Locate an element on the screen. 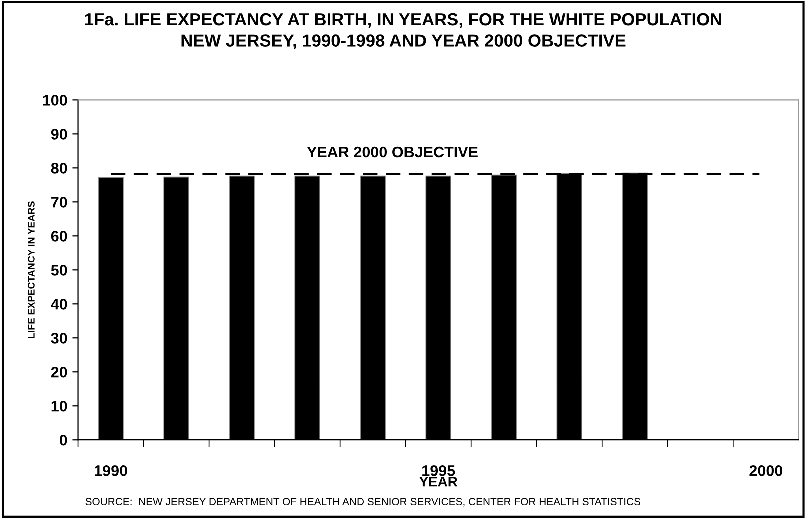 This screenshot has height=519, width=807. x-tick-label: 1995 is located at coordinates (439, 471).